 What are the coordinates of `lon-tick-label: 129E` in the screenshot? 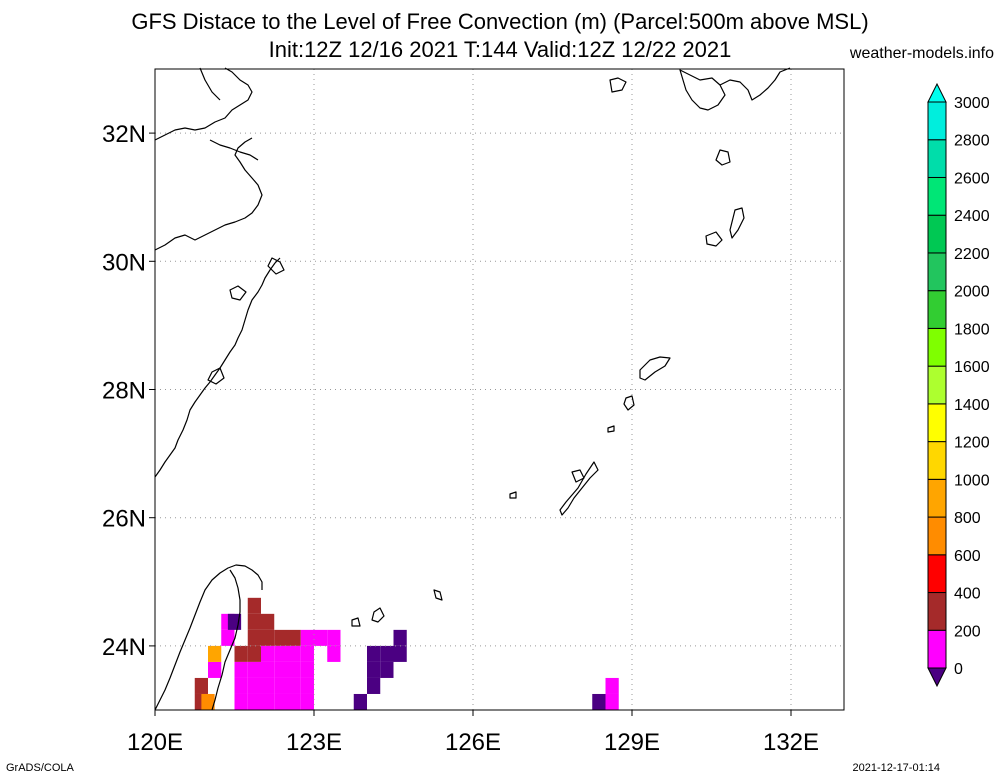 It's located at (632, 742).